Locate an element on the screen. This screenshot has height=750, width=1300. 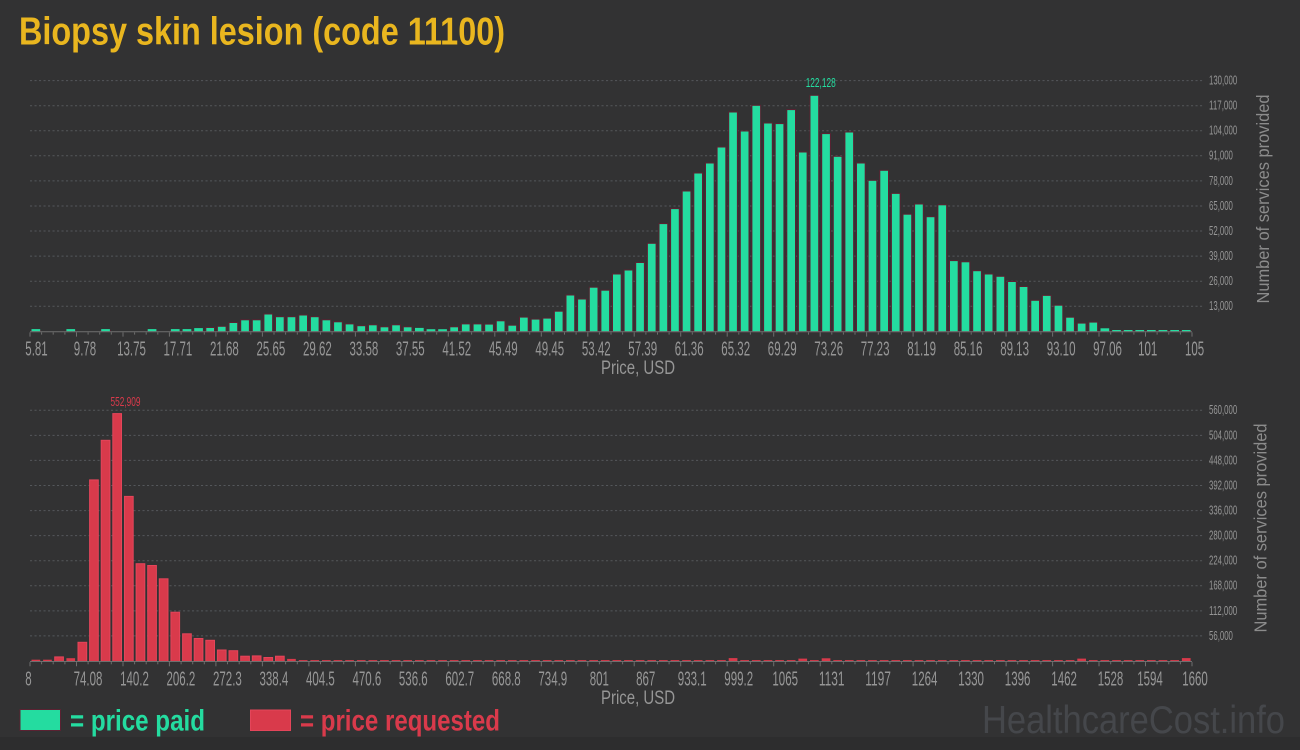
svg-text: 56,000 is located at coordinates (1221, 636).